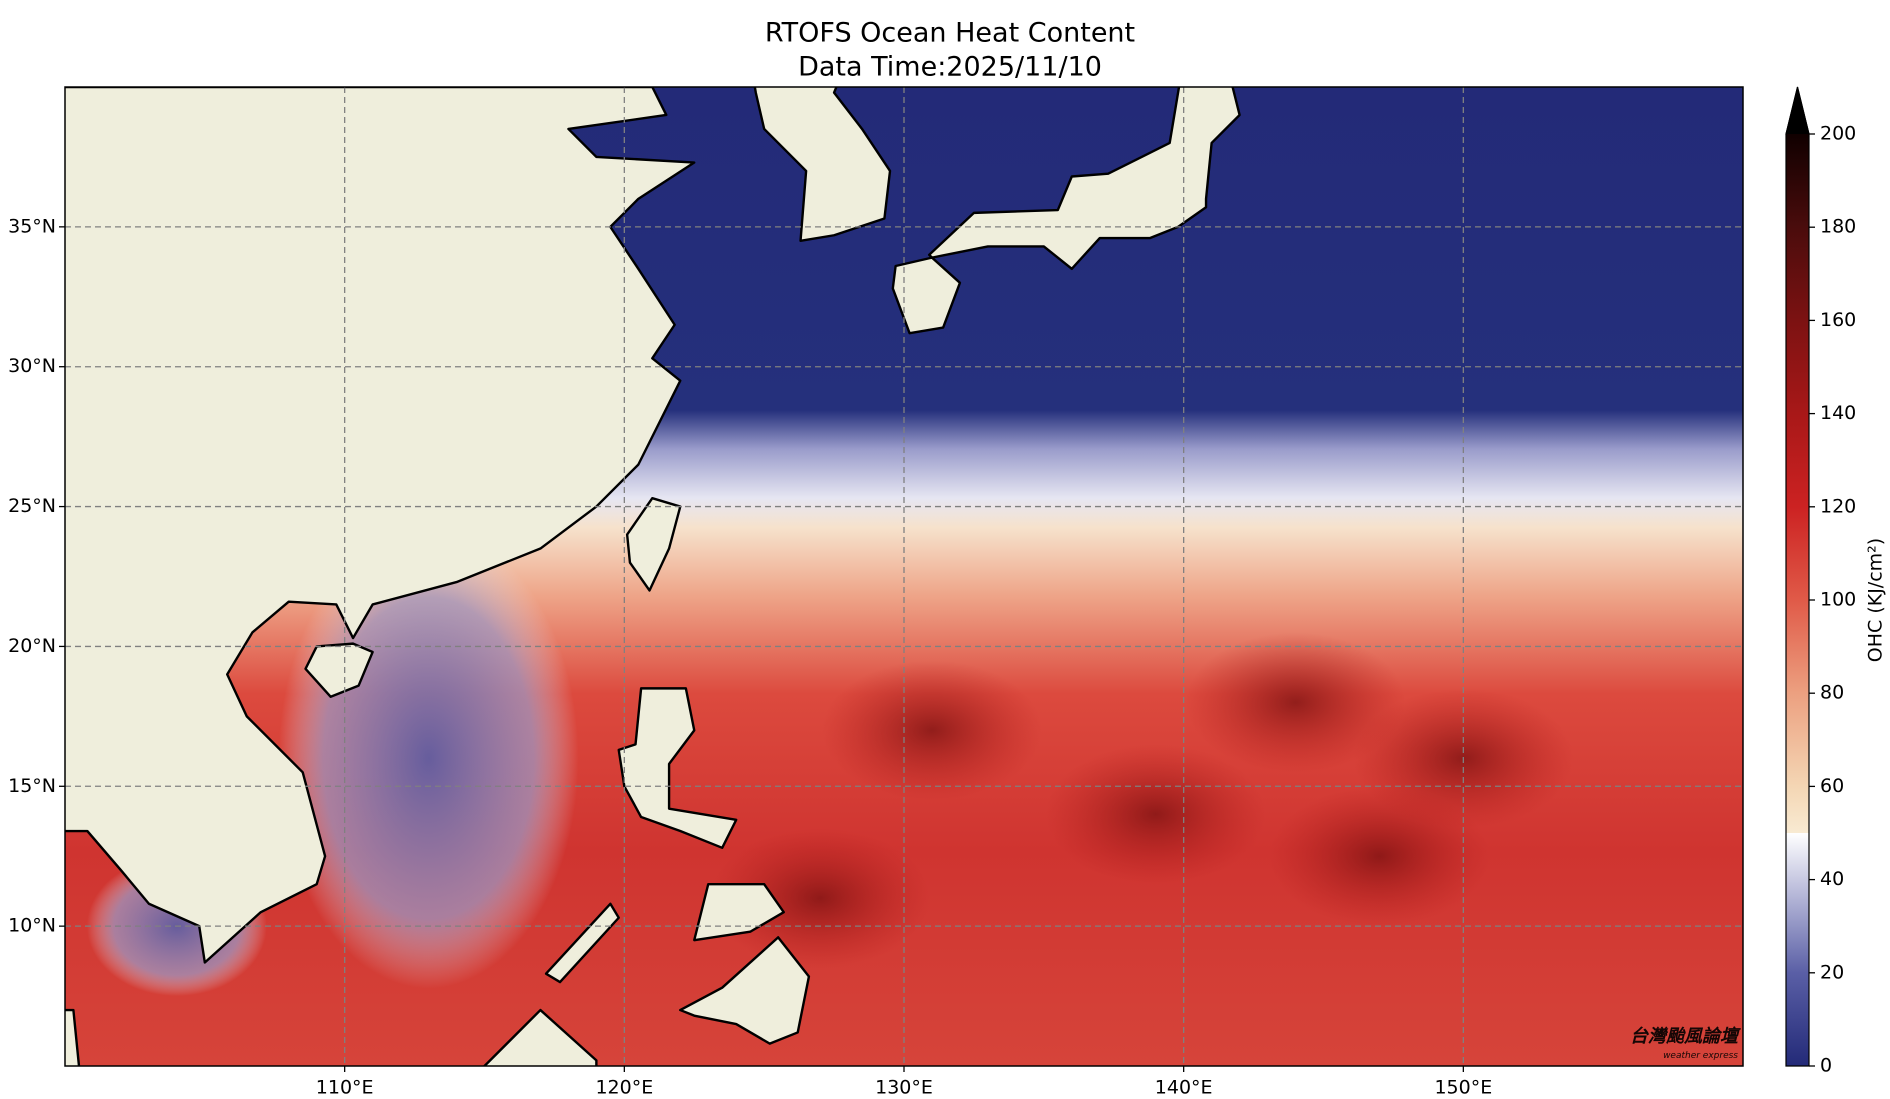 The image size is (1890, 1099). Describe the element at coordinates (1838, 227) in the screenshot. I see `colorbar-tick-label: 180` at that location.